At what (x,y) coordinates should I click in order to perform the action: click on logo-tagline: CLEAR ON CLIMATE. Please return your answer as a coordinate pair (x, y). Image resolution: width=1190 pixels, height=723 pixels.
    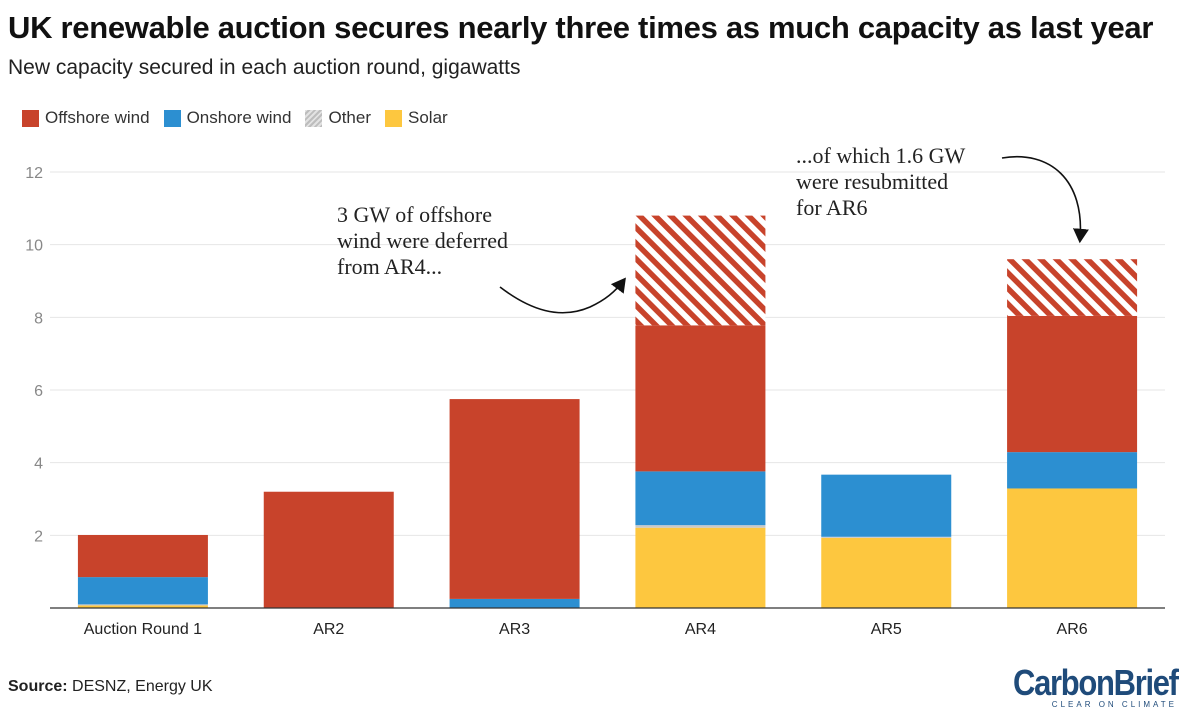
    Looking at the image, I should click on (1114, 704).